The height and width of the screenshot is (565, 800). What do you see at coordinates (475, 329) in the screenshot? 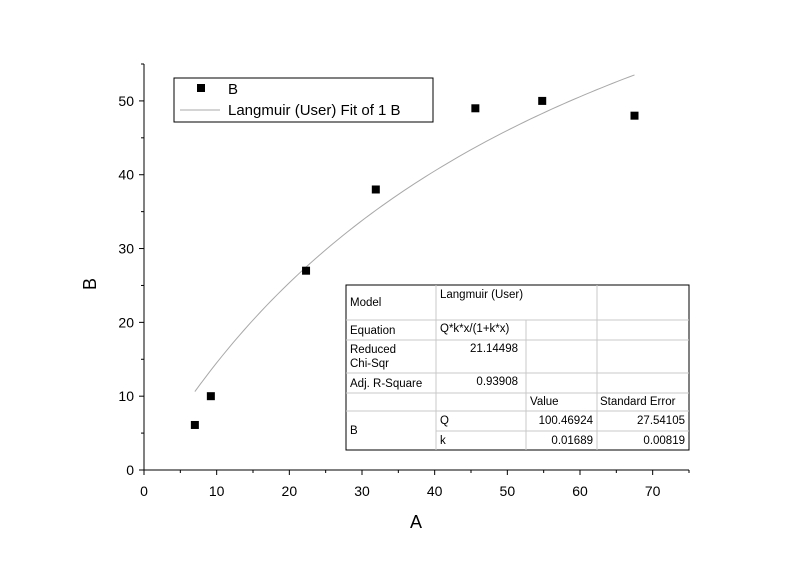
I see `table-value-equation: Q*k*x/(1+k*x)` at bounding box center [475, 329].